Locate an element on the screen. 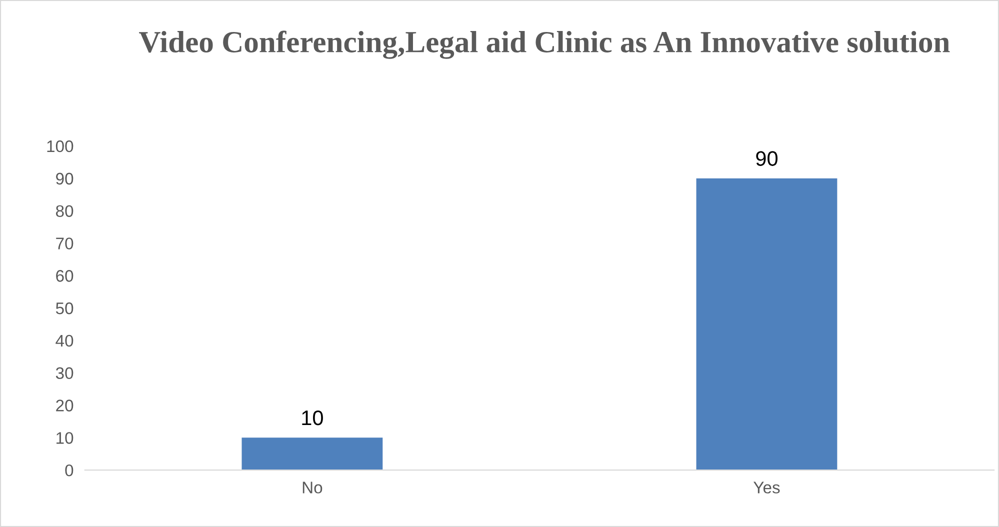 This screenshot has height=527, width=999. y-tick-label: 80 is located at coordinates (65, 211).